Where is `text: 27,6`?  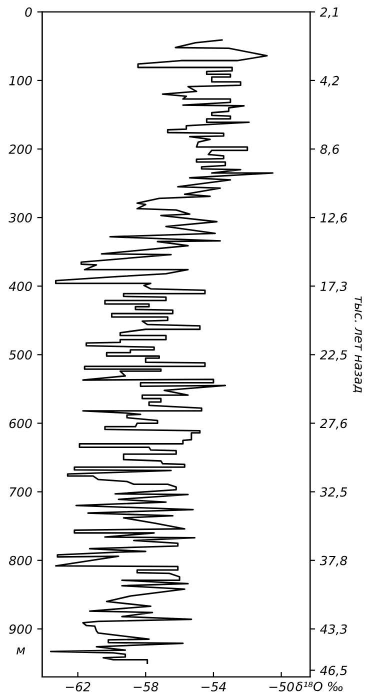
text: 27,6 is located at coordinates (334, 424).